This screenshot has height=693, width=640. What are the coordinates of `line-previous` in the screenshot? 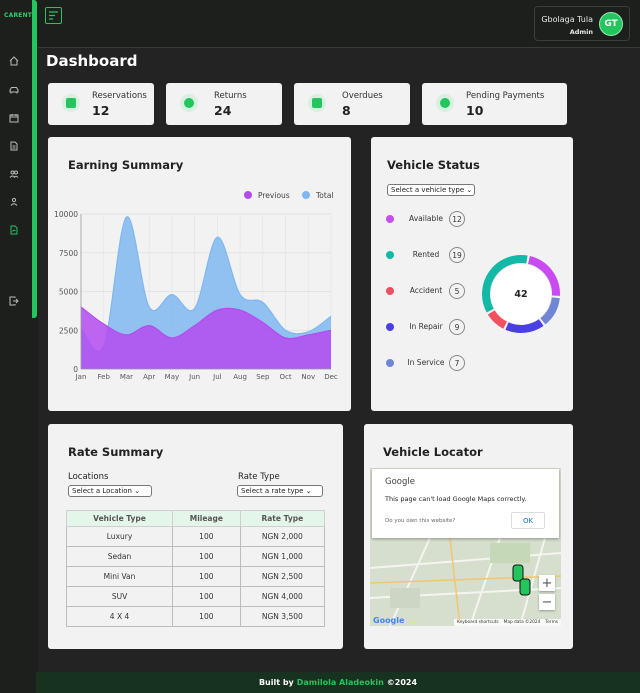 It's located at (206, 323).